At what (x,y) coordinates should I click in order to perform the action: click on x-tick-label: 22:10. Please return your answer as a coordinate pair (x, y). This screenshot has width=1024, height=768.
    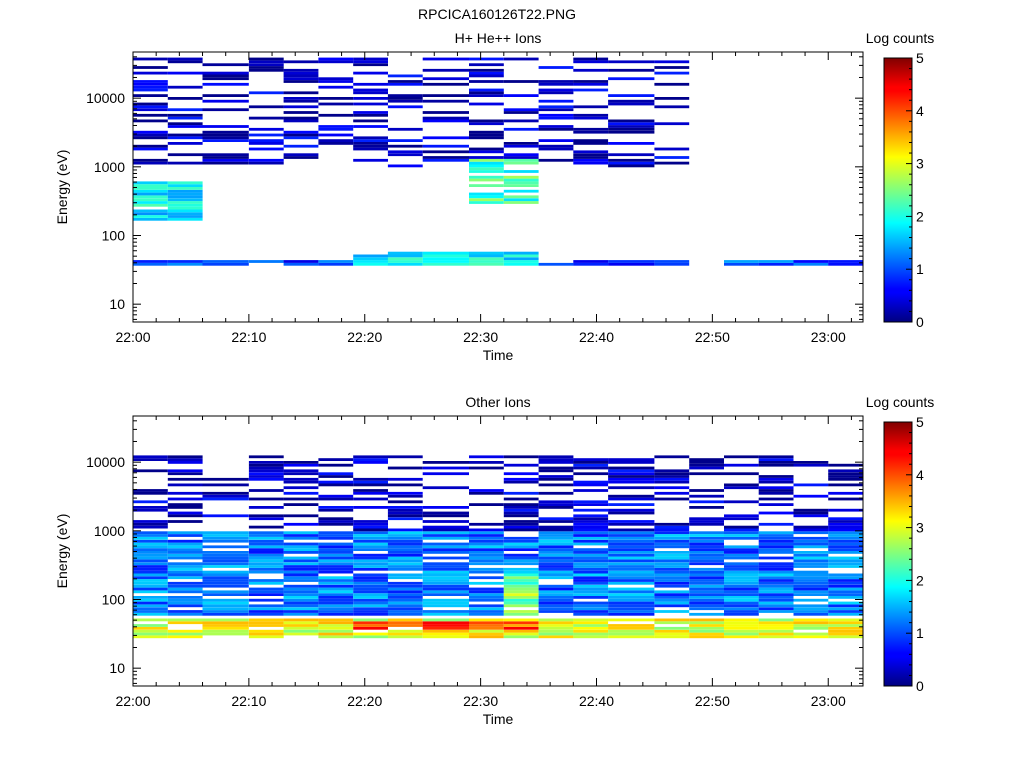
    Looking at the image, I should click on (248, 337).